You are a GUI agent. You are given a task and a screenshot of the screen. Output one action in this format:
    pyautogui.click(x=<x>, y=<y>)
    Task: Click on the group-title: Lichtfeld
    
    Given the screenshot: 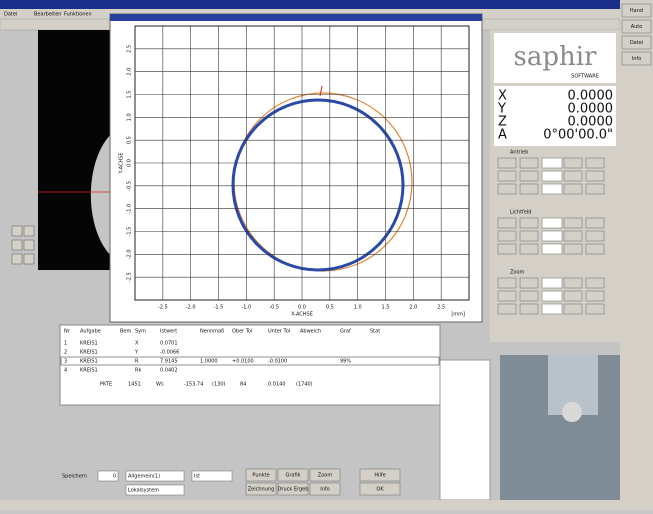 What is the action you would take?
    pyautogui.click(x=520, y=213)
    